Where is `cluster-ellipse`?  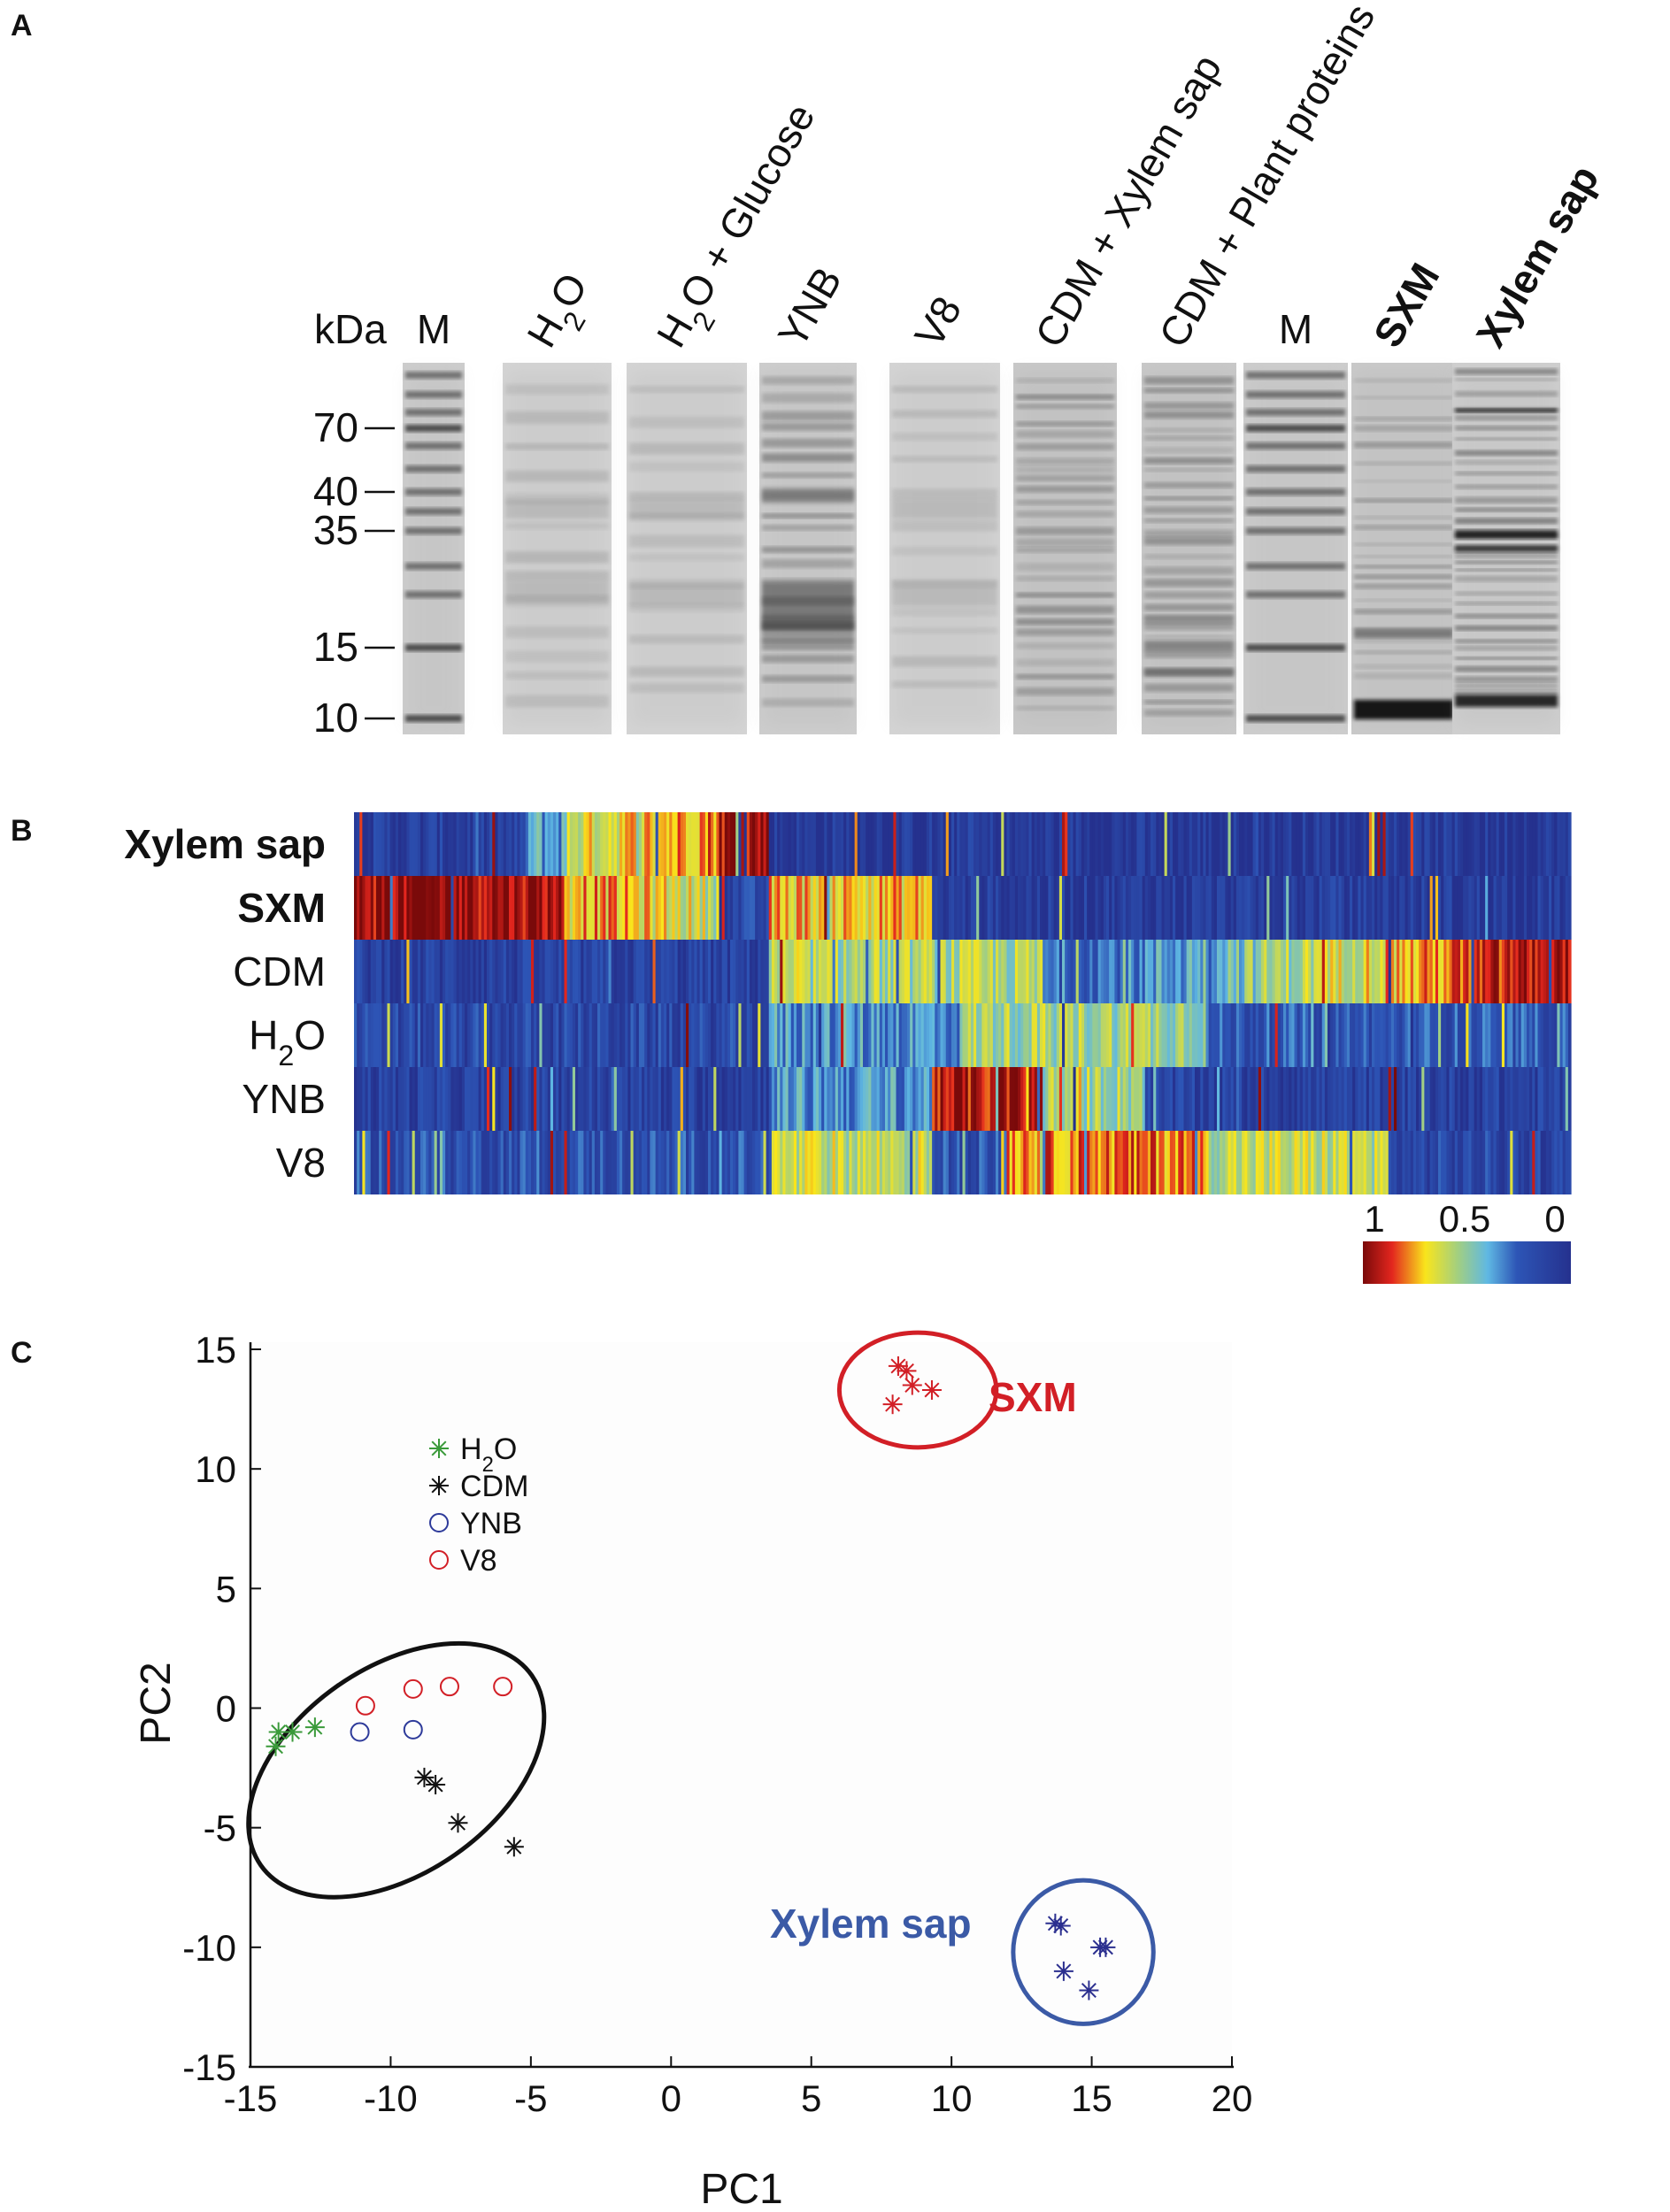 cluster-ellipse is located at coordinates (917, 1390).